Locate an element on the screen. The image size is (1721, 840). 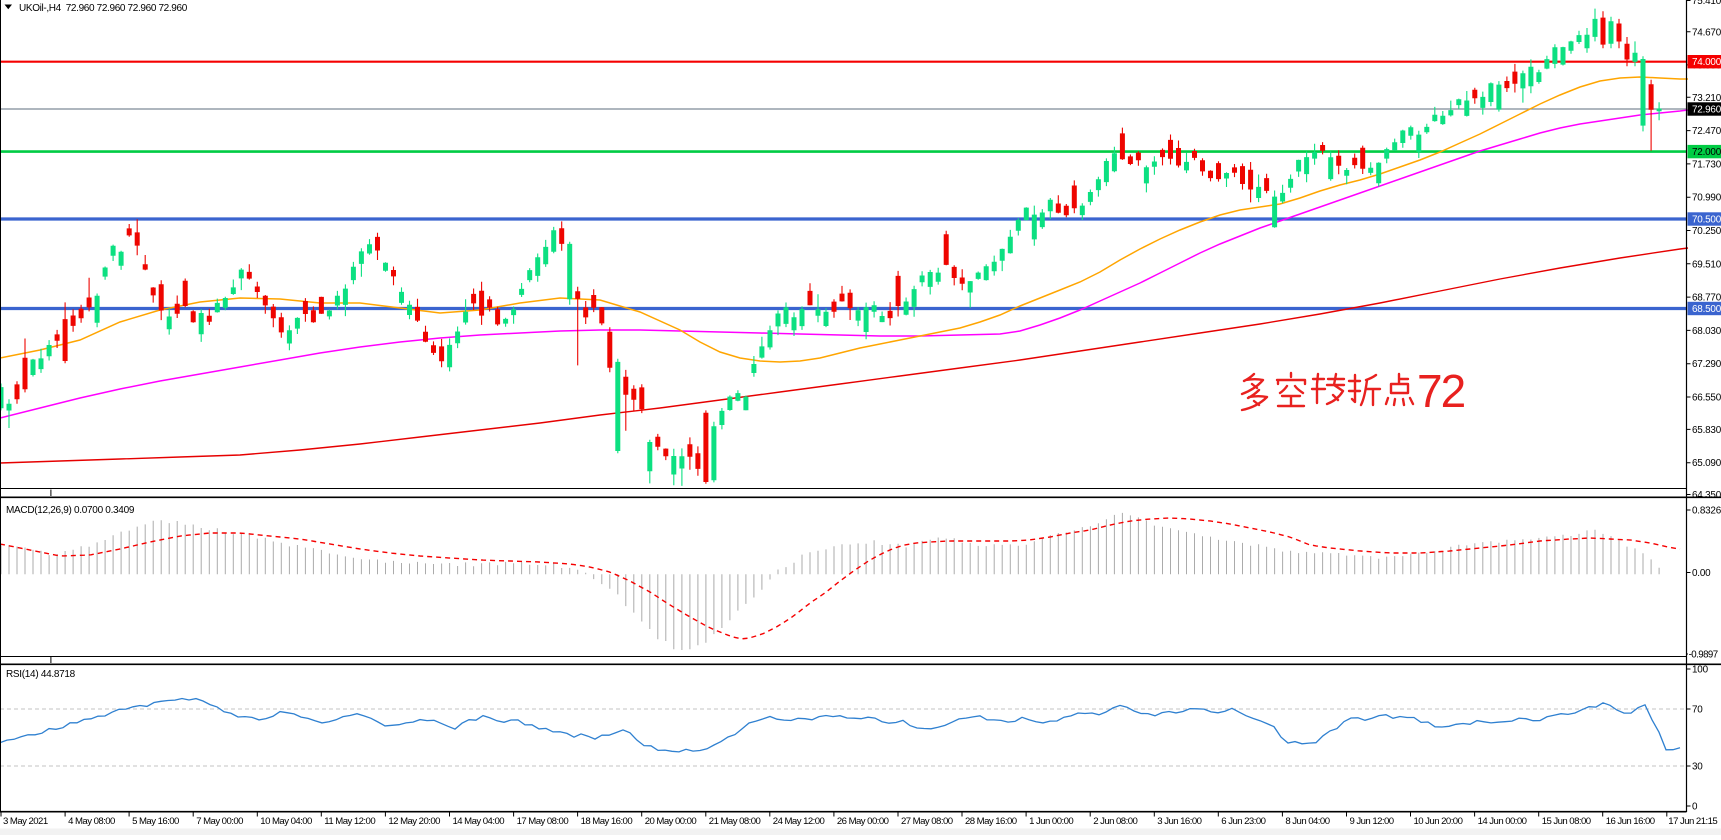
svg-text: 68.500 is located at coordinates (1706, 309).